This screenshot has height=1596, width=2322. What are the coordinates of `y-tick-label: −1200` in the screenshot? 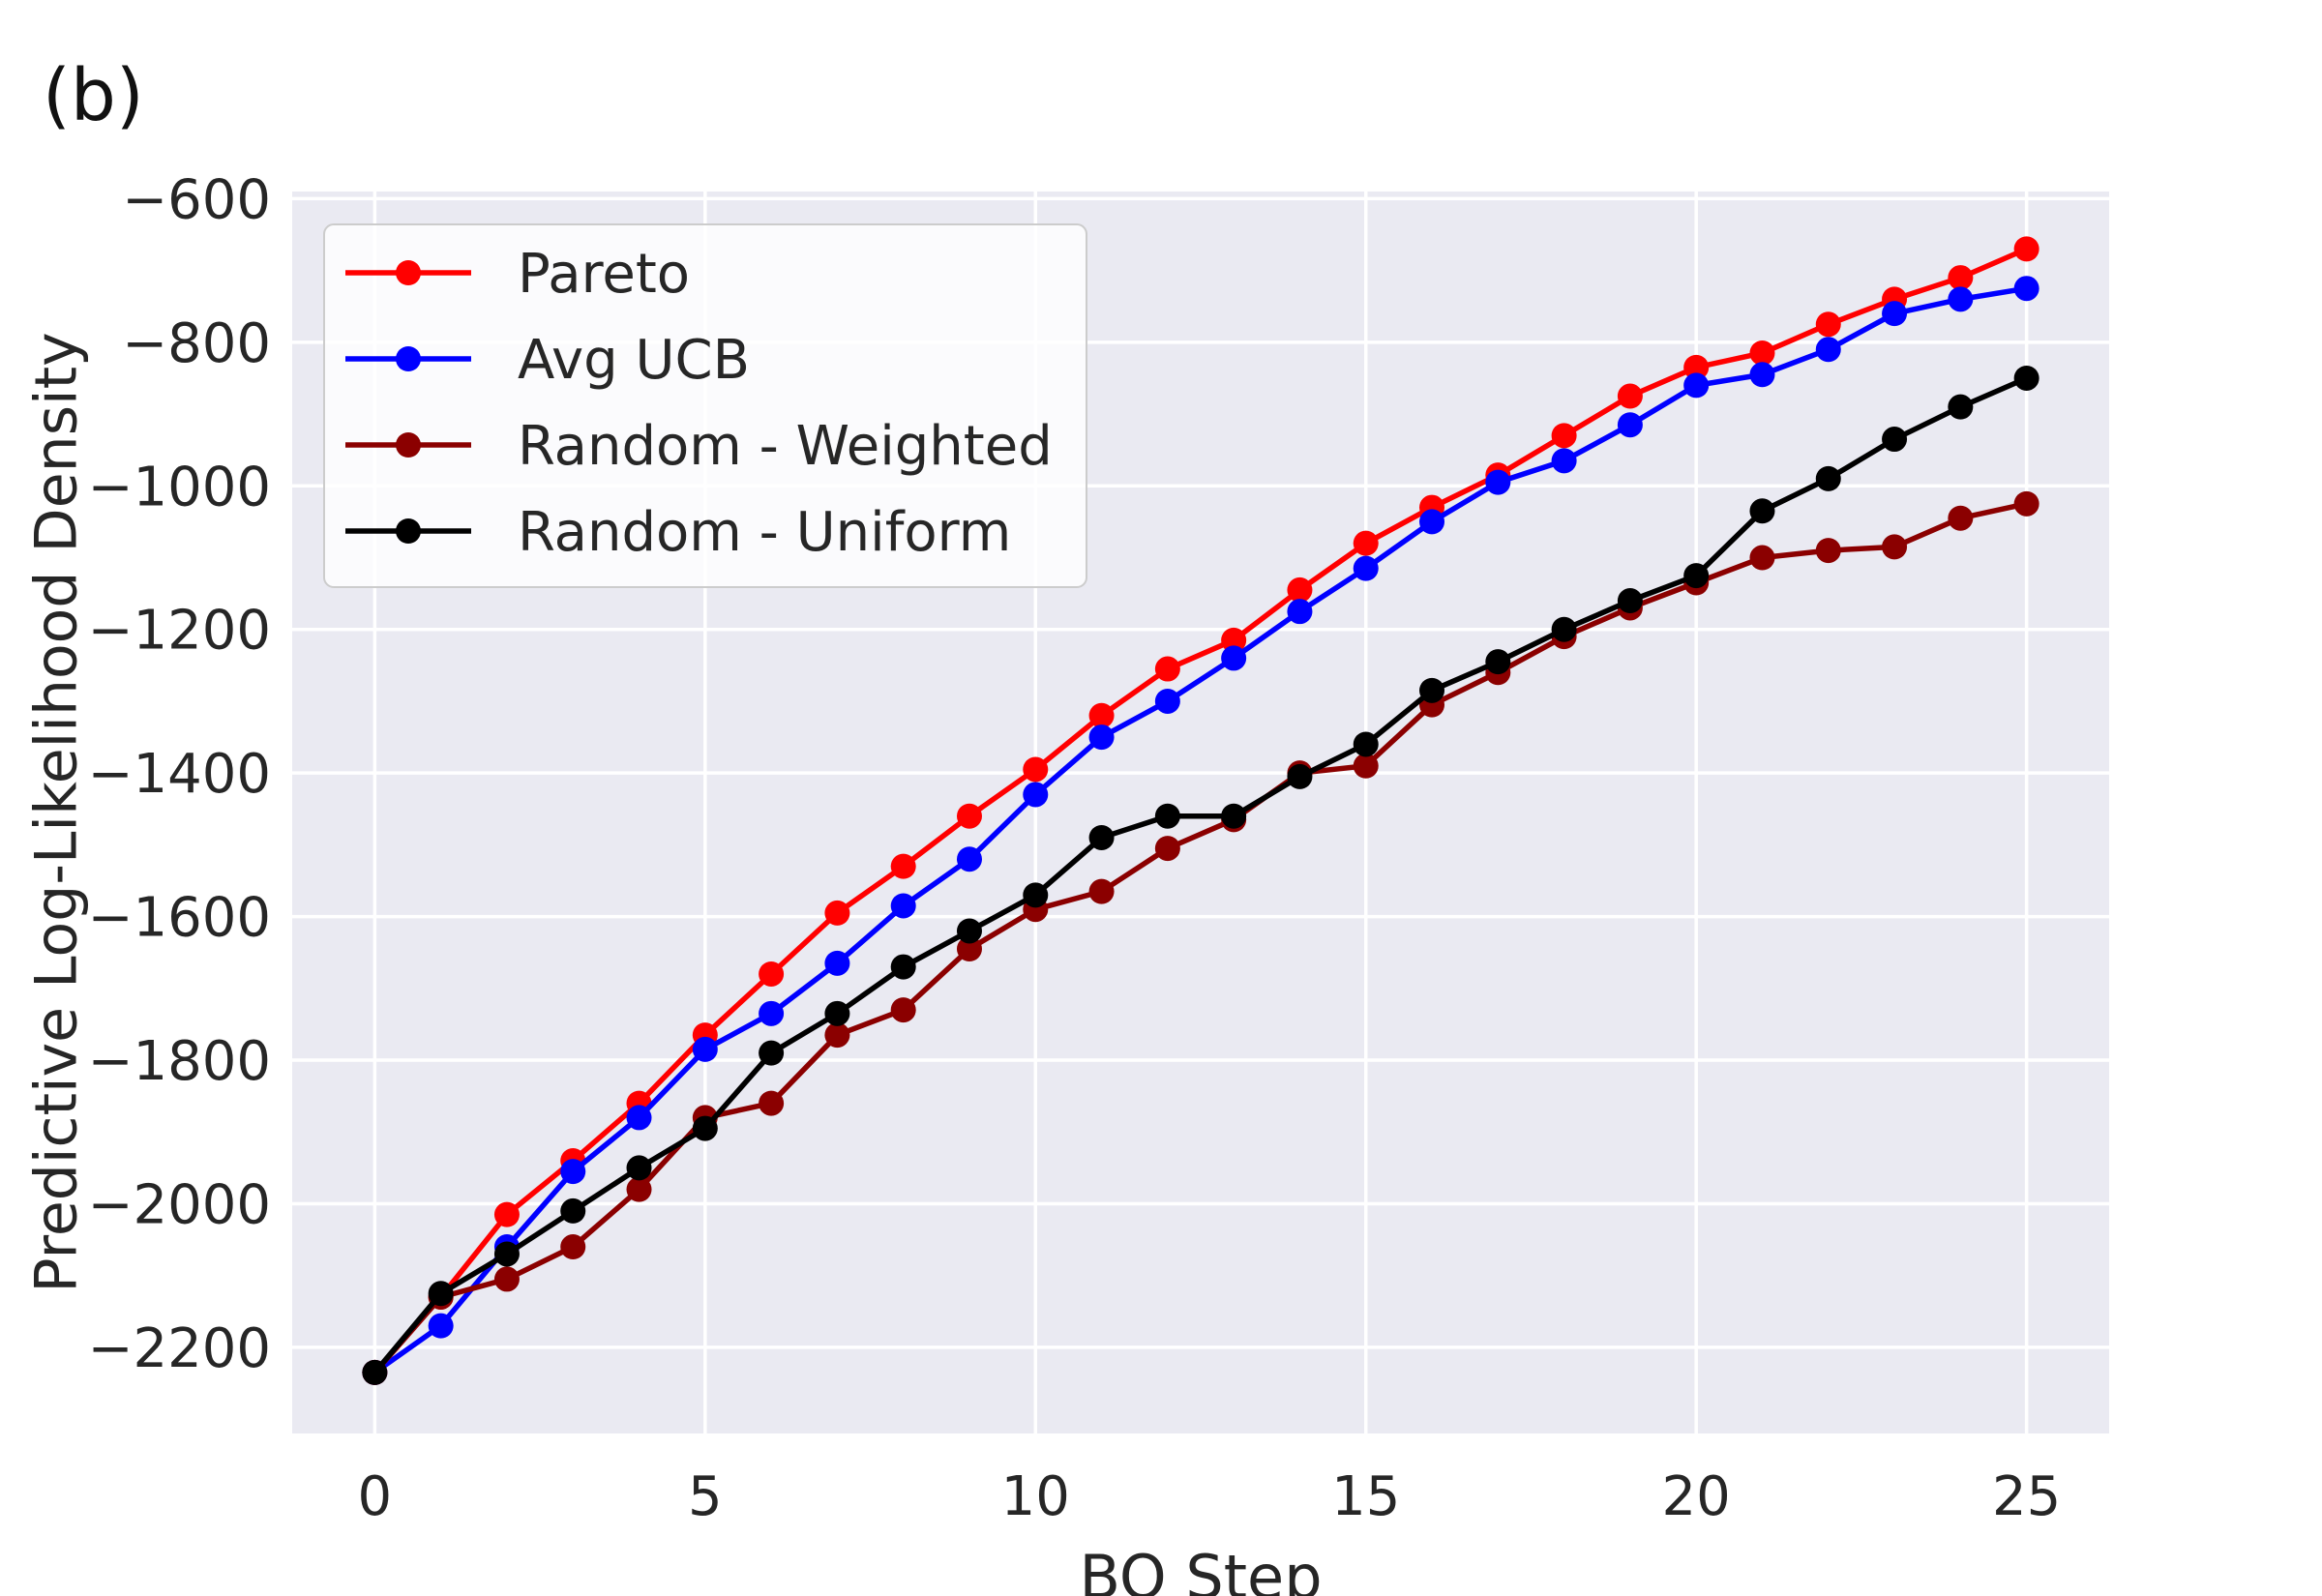 It's located at (179, 631).